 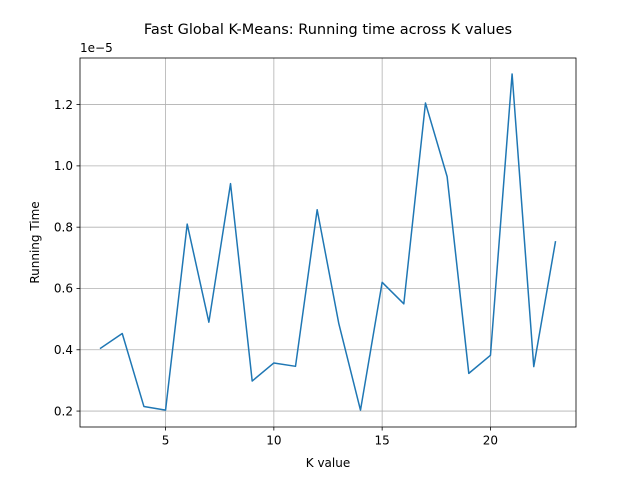 I want to click on x-tick-label: 5, so click(x=166, y=441).